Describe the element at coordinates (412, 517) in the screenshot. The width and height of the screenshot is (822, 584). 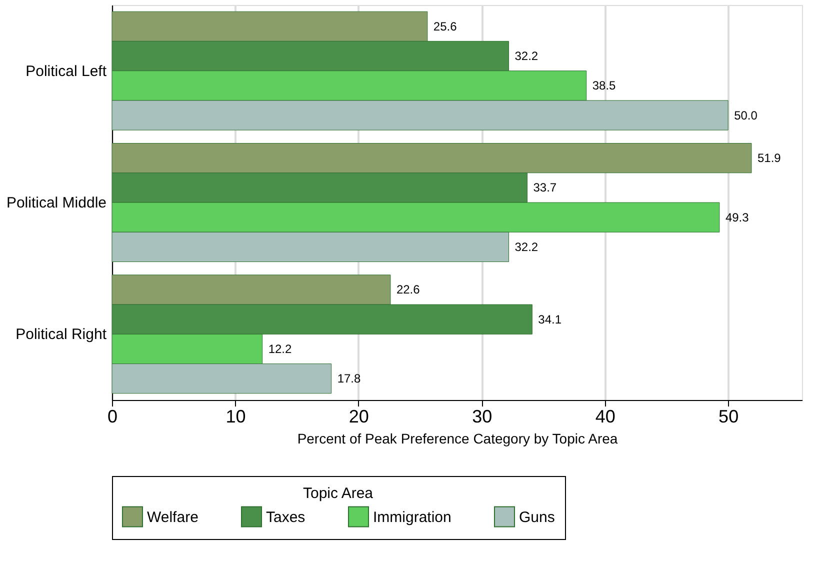
I see `legend-label: Immigration` at that location.